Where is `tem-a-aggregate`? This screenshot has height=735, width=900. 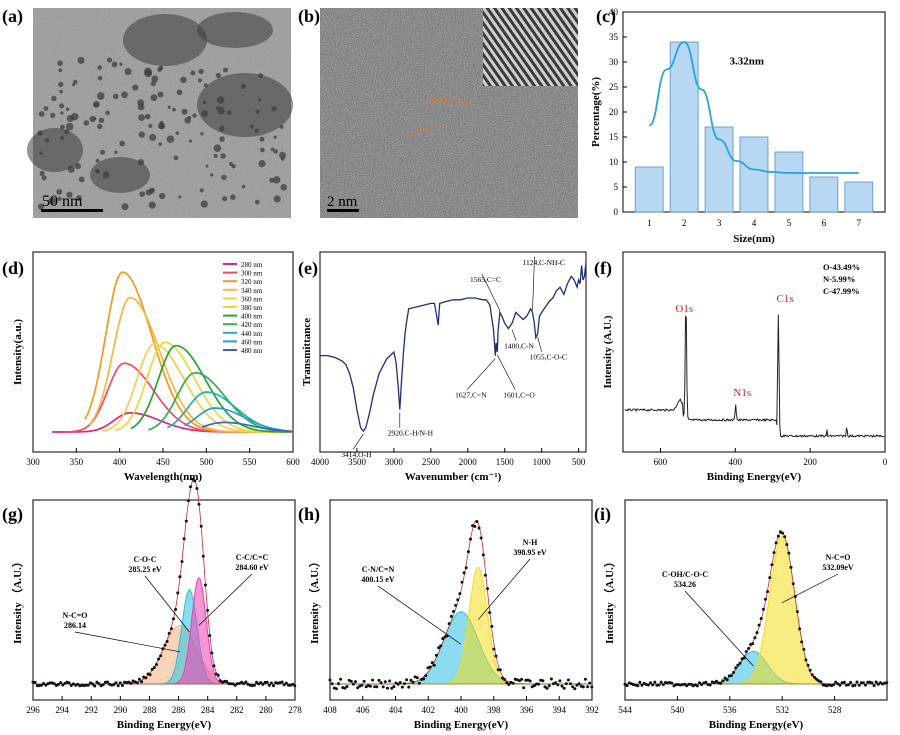
tem-a-aggregate is located at coordinates (55, 150).